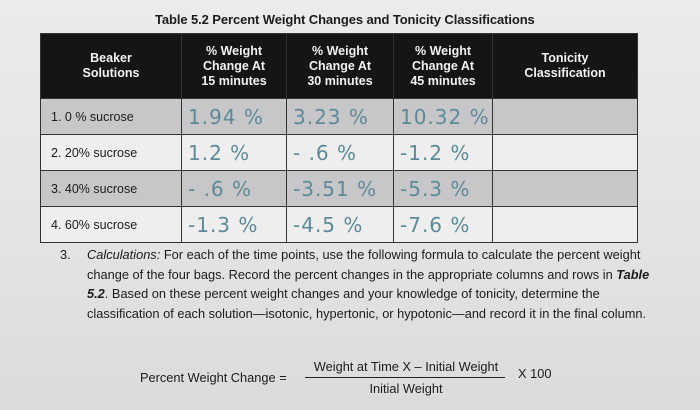  I want to click on weight-change-15: 1.2 %, so click(234, 152).